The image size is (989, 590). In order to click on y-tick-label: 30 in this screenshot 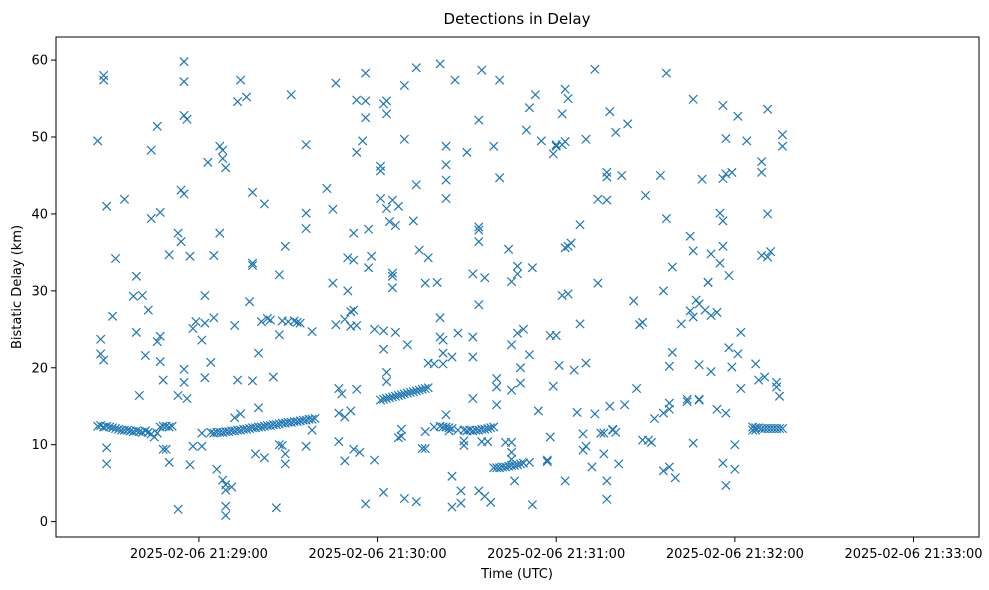, I will do `click(39, 291)`.